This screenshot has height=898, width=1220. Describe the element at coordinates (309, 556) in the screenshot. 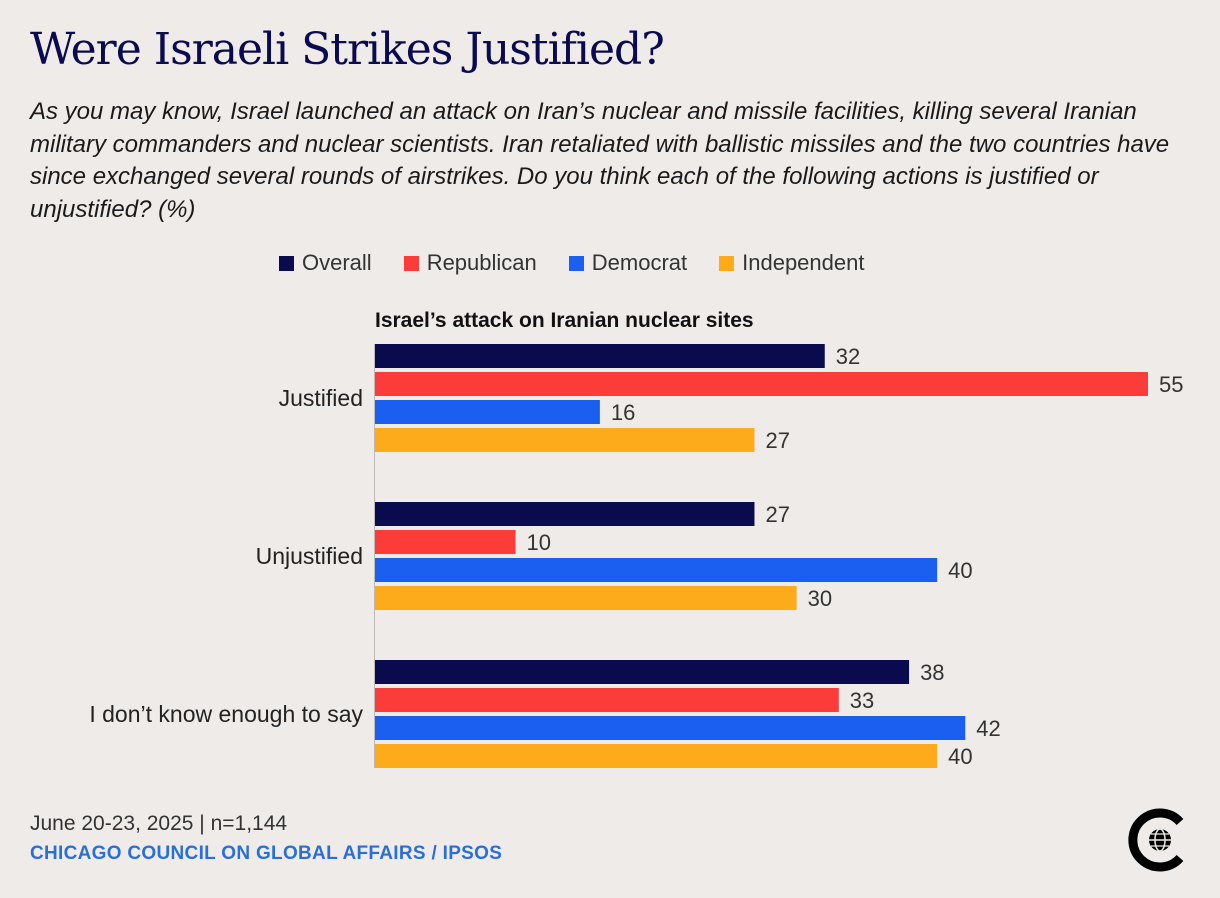

I see `category-label-unjustified: Unjustified` at that location.